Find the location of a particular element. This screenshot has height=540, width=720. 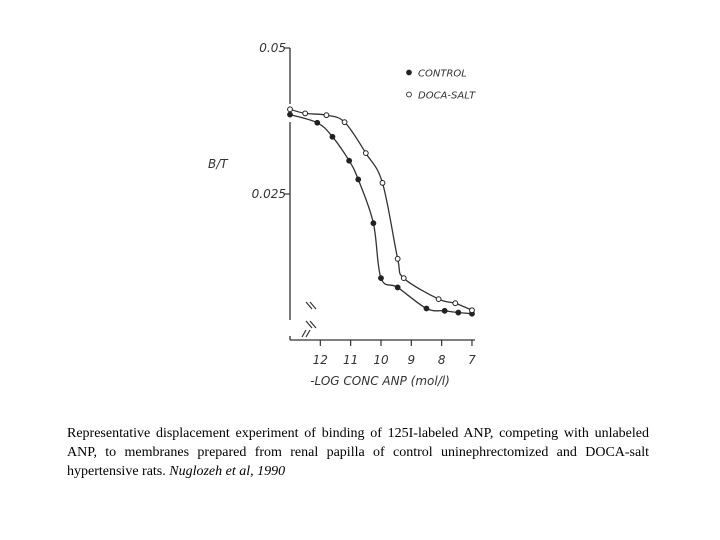

legend-marker-control is located at coordinates (409, 72).